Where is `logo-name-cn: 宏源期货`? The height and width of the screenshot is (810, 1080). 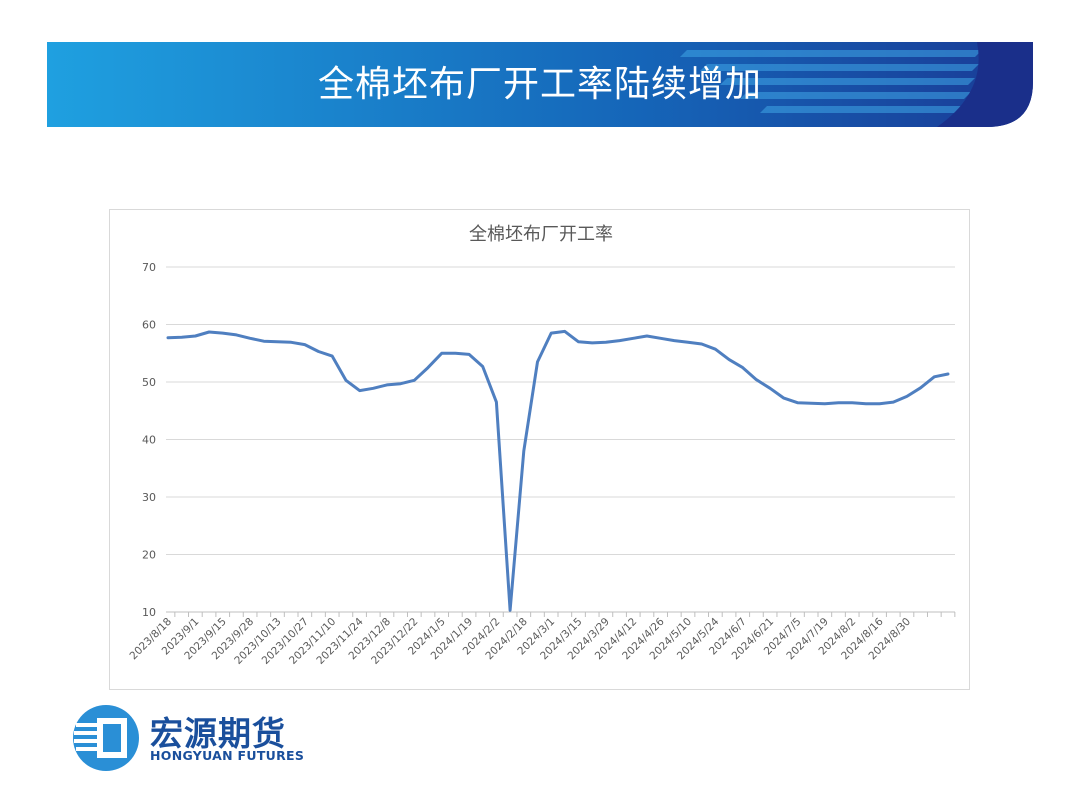
logo-name-cn: 宏源期货 is located at coordinates (218, 733).